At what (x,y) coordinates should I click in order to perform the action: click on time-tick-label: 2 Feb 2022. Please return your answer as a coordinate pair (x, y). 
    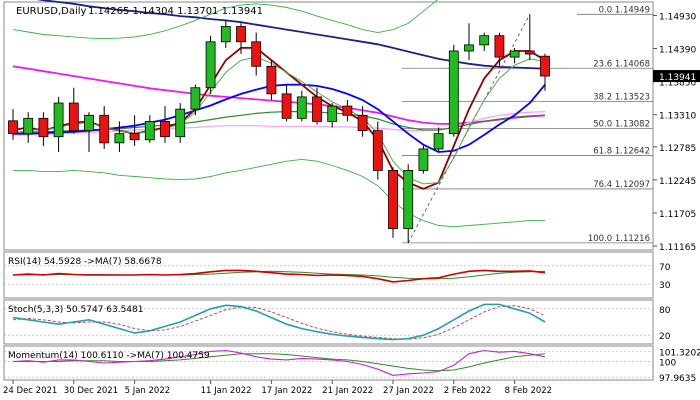
    Looking at the image, I should click on (468, 391).